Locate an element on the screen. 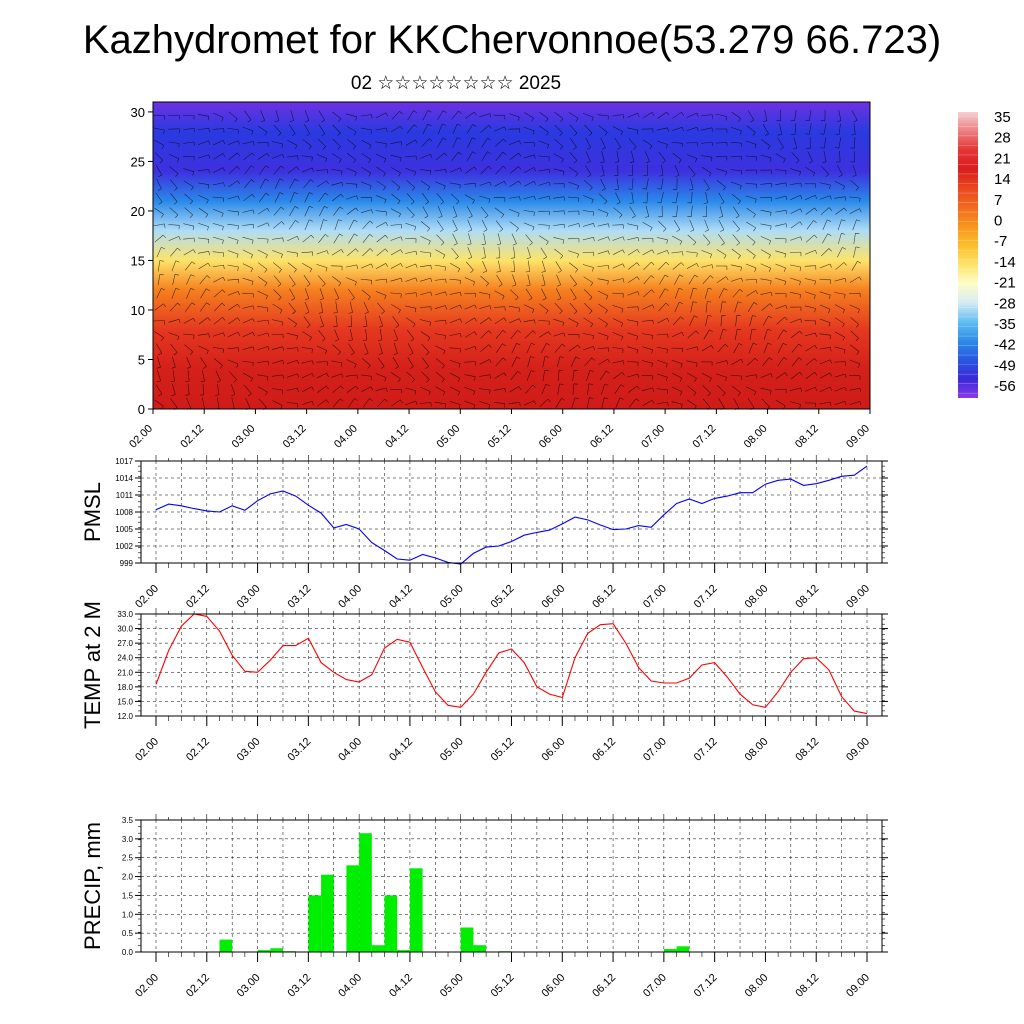 This screenshot has height=1024, width=1024. pmsl-y-tick-label: 1002 is located at coordinates (124, 546).